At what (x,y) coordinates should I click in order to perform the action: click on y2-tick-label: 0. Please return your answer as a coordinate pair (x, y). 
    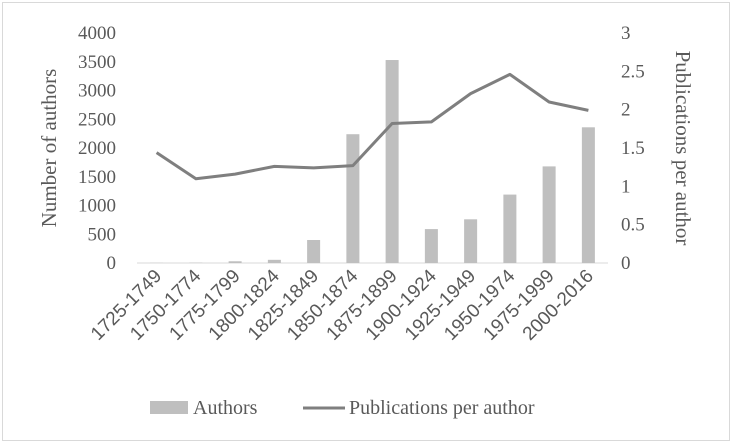
    Looking at the image, I should click on (626, 263).